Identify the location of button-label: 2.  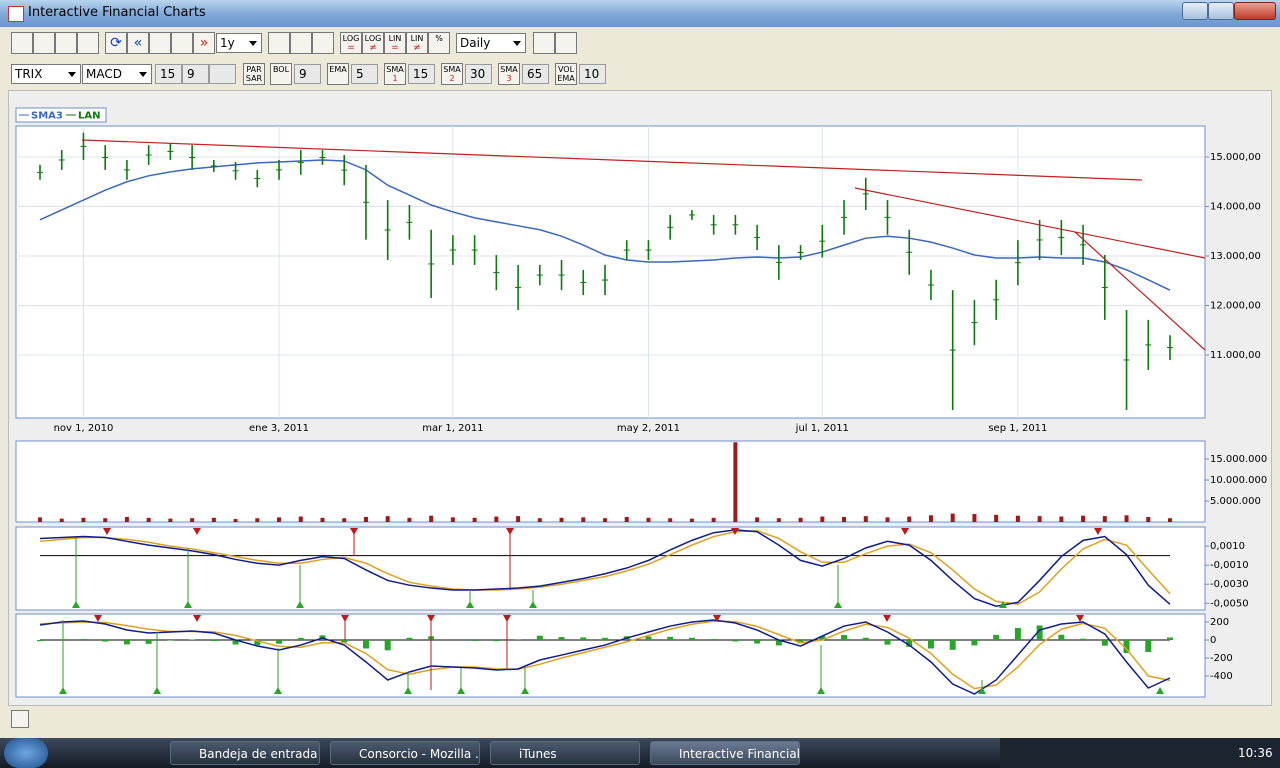
(452, 78).